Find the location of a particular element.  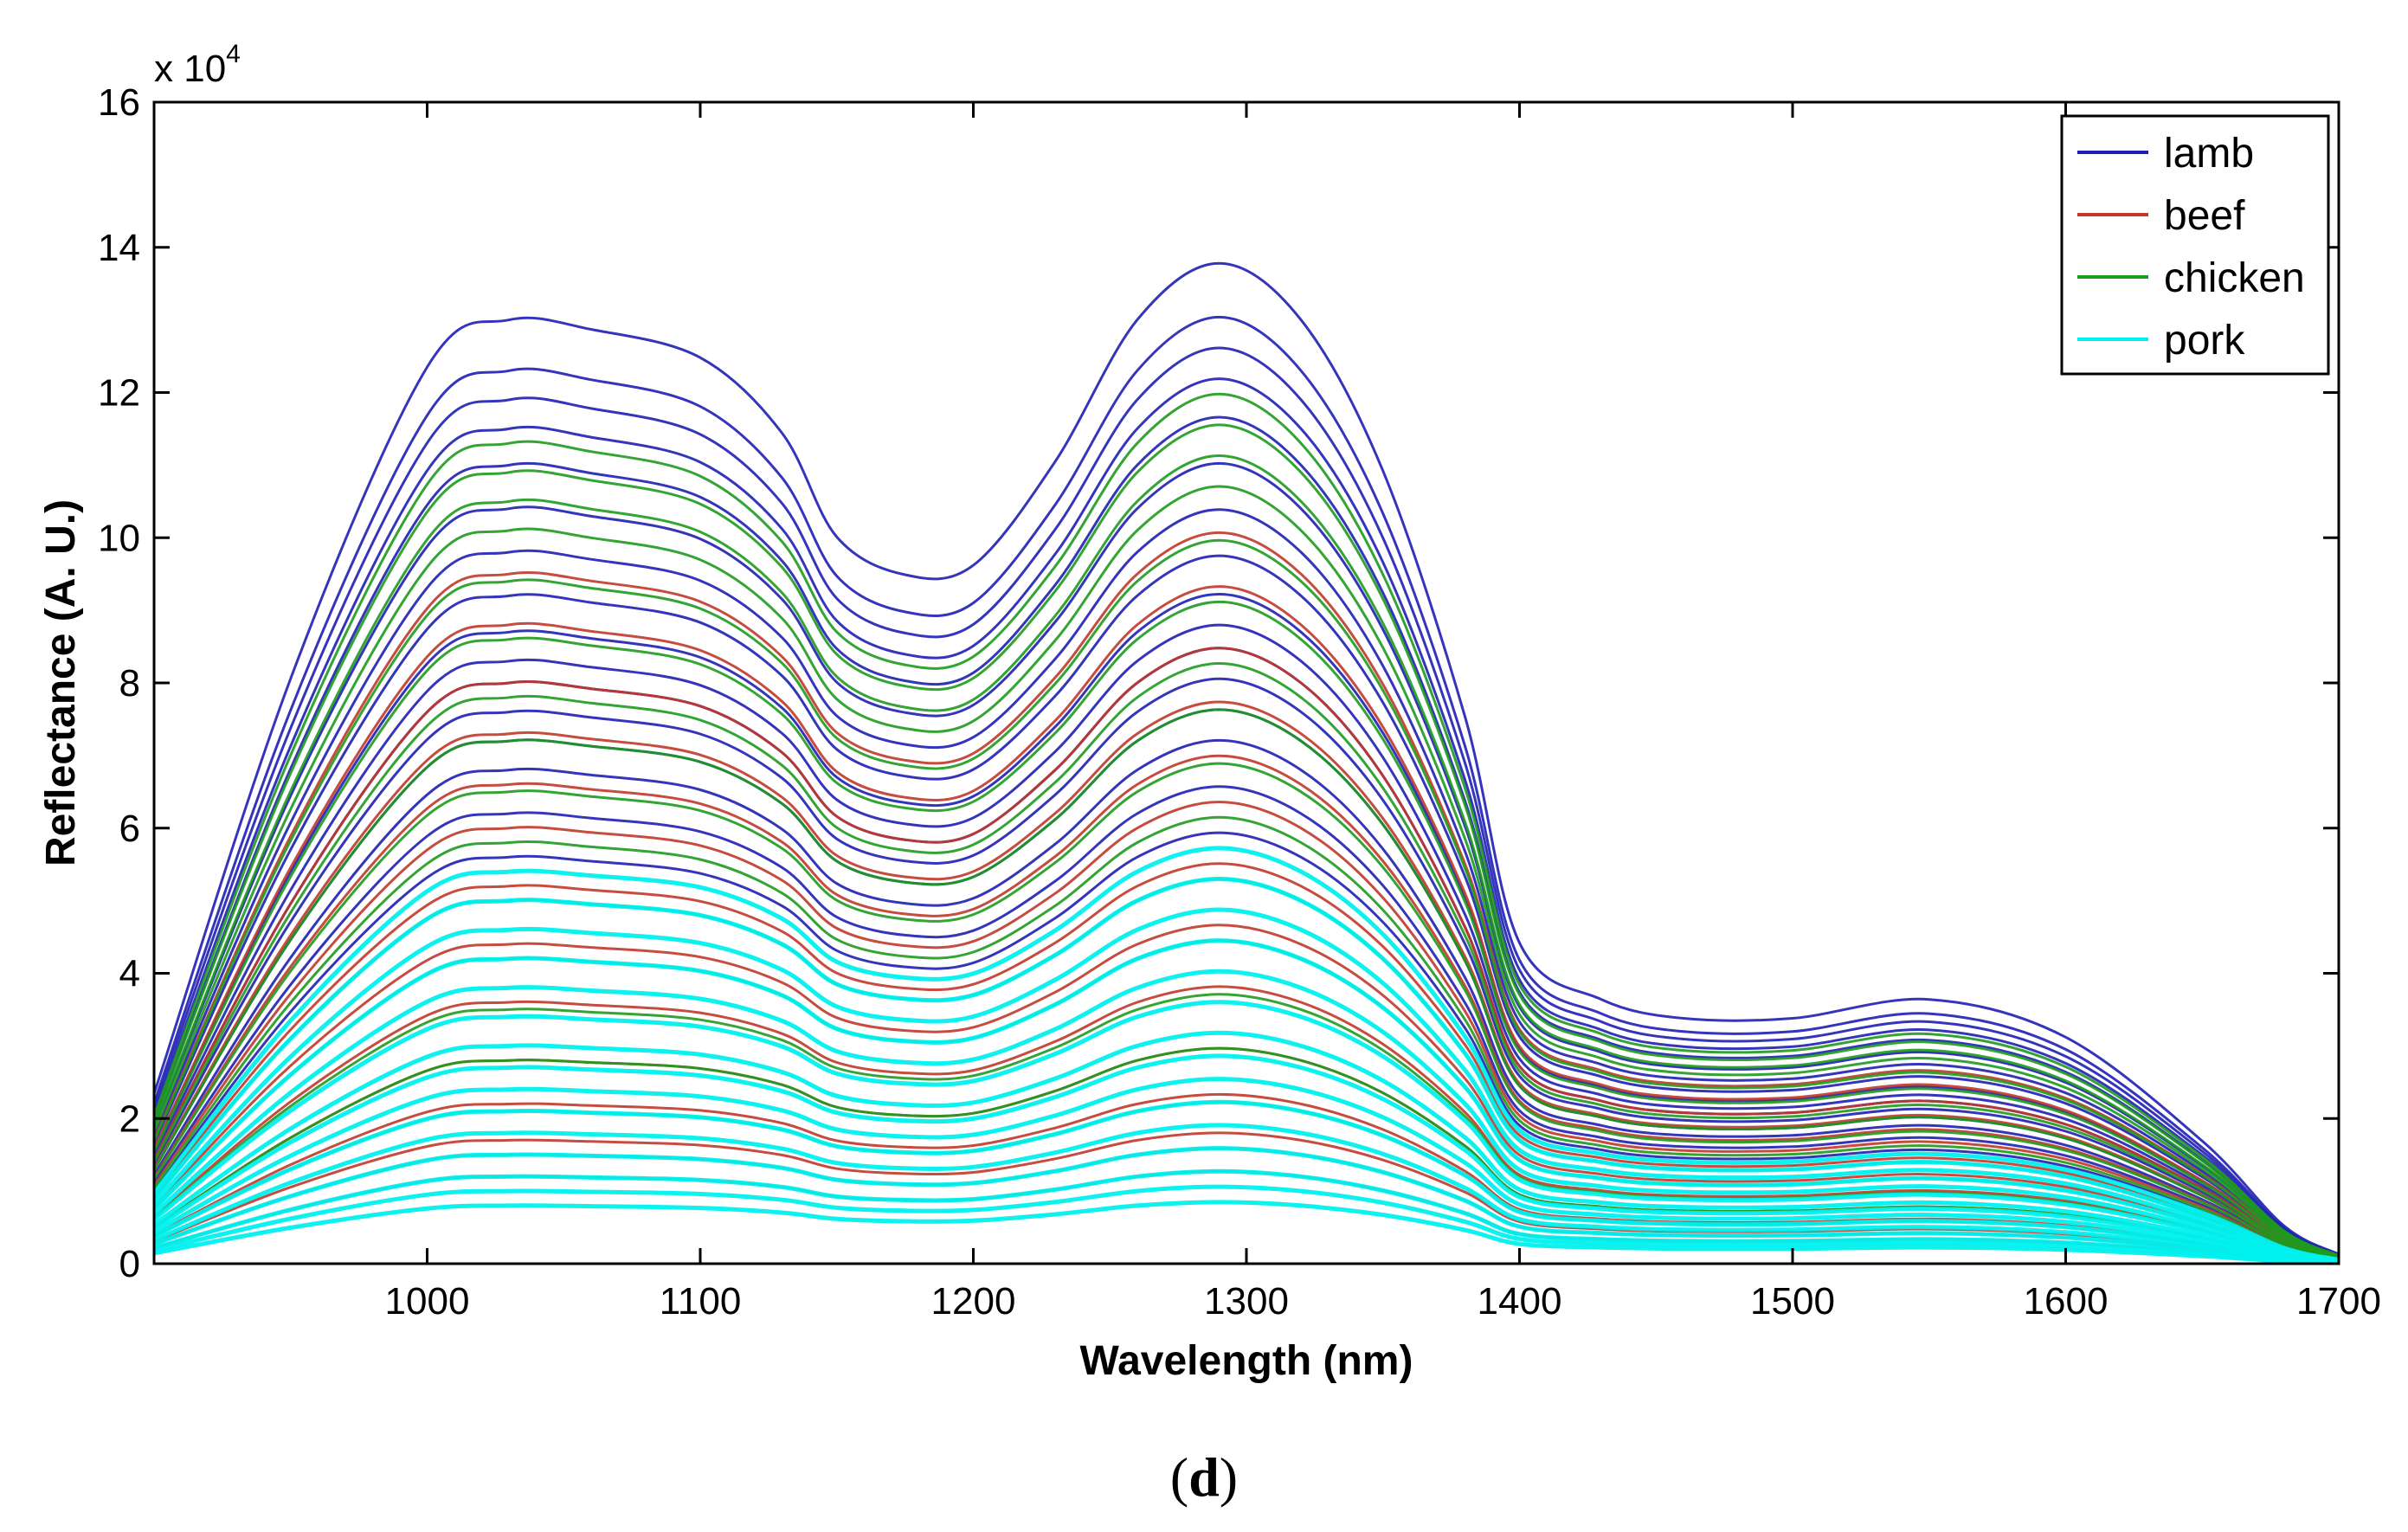

y-tick-label: 14 is located at coordinates (119, 248).